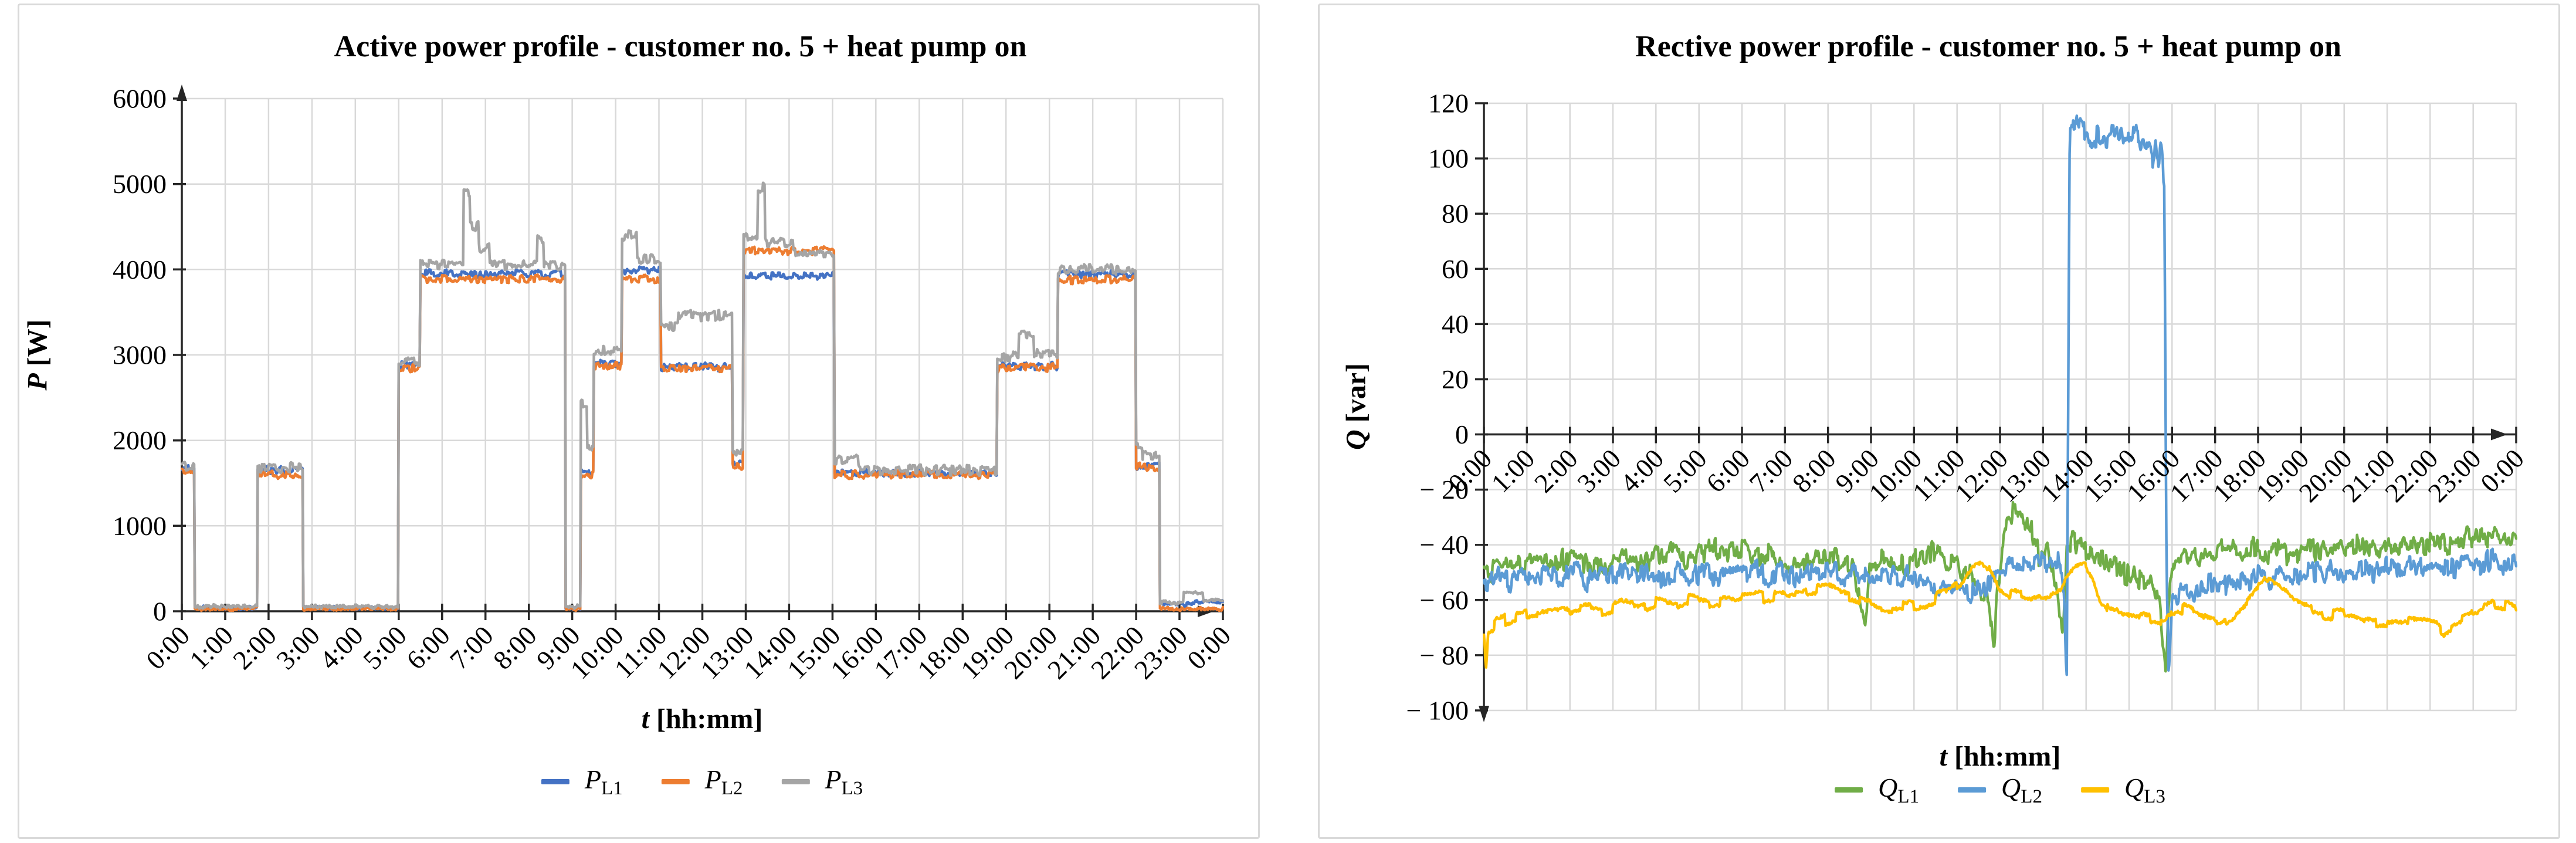 This screenshot has width=2576, height=843. What do you see at coordinates (2145, 790) in the screenshot?
I see `legend-label: QL3` at bounding box center [2145, 790].